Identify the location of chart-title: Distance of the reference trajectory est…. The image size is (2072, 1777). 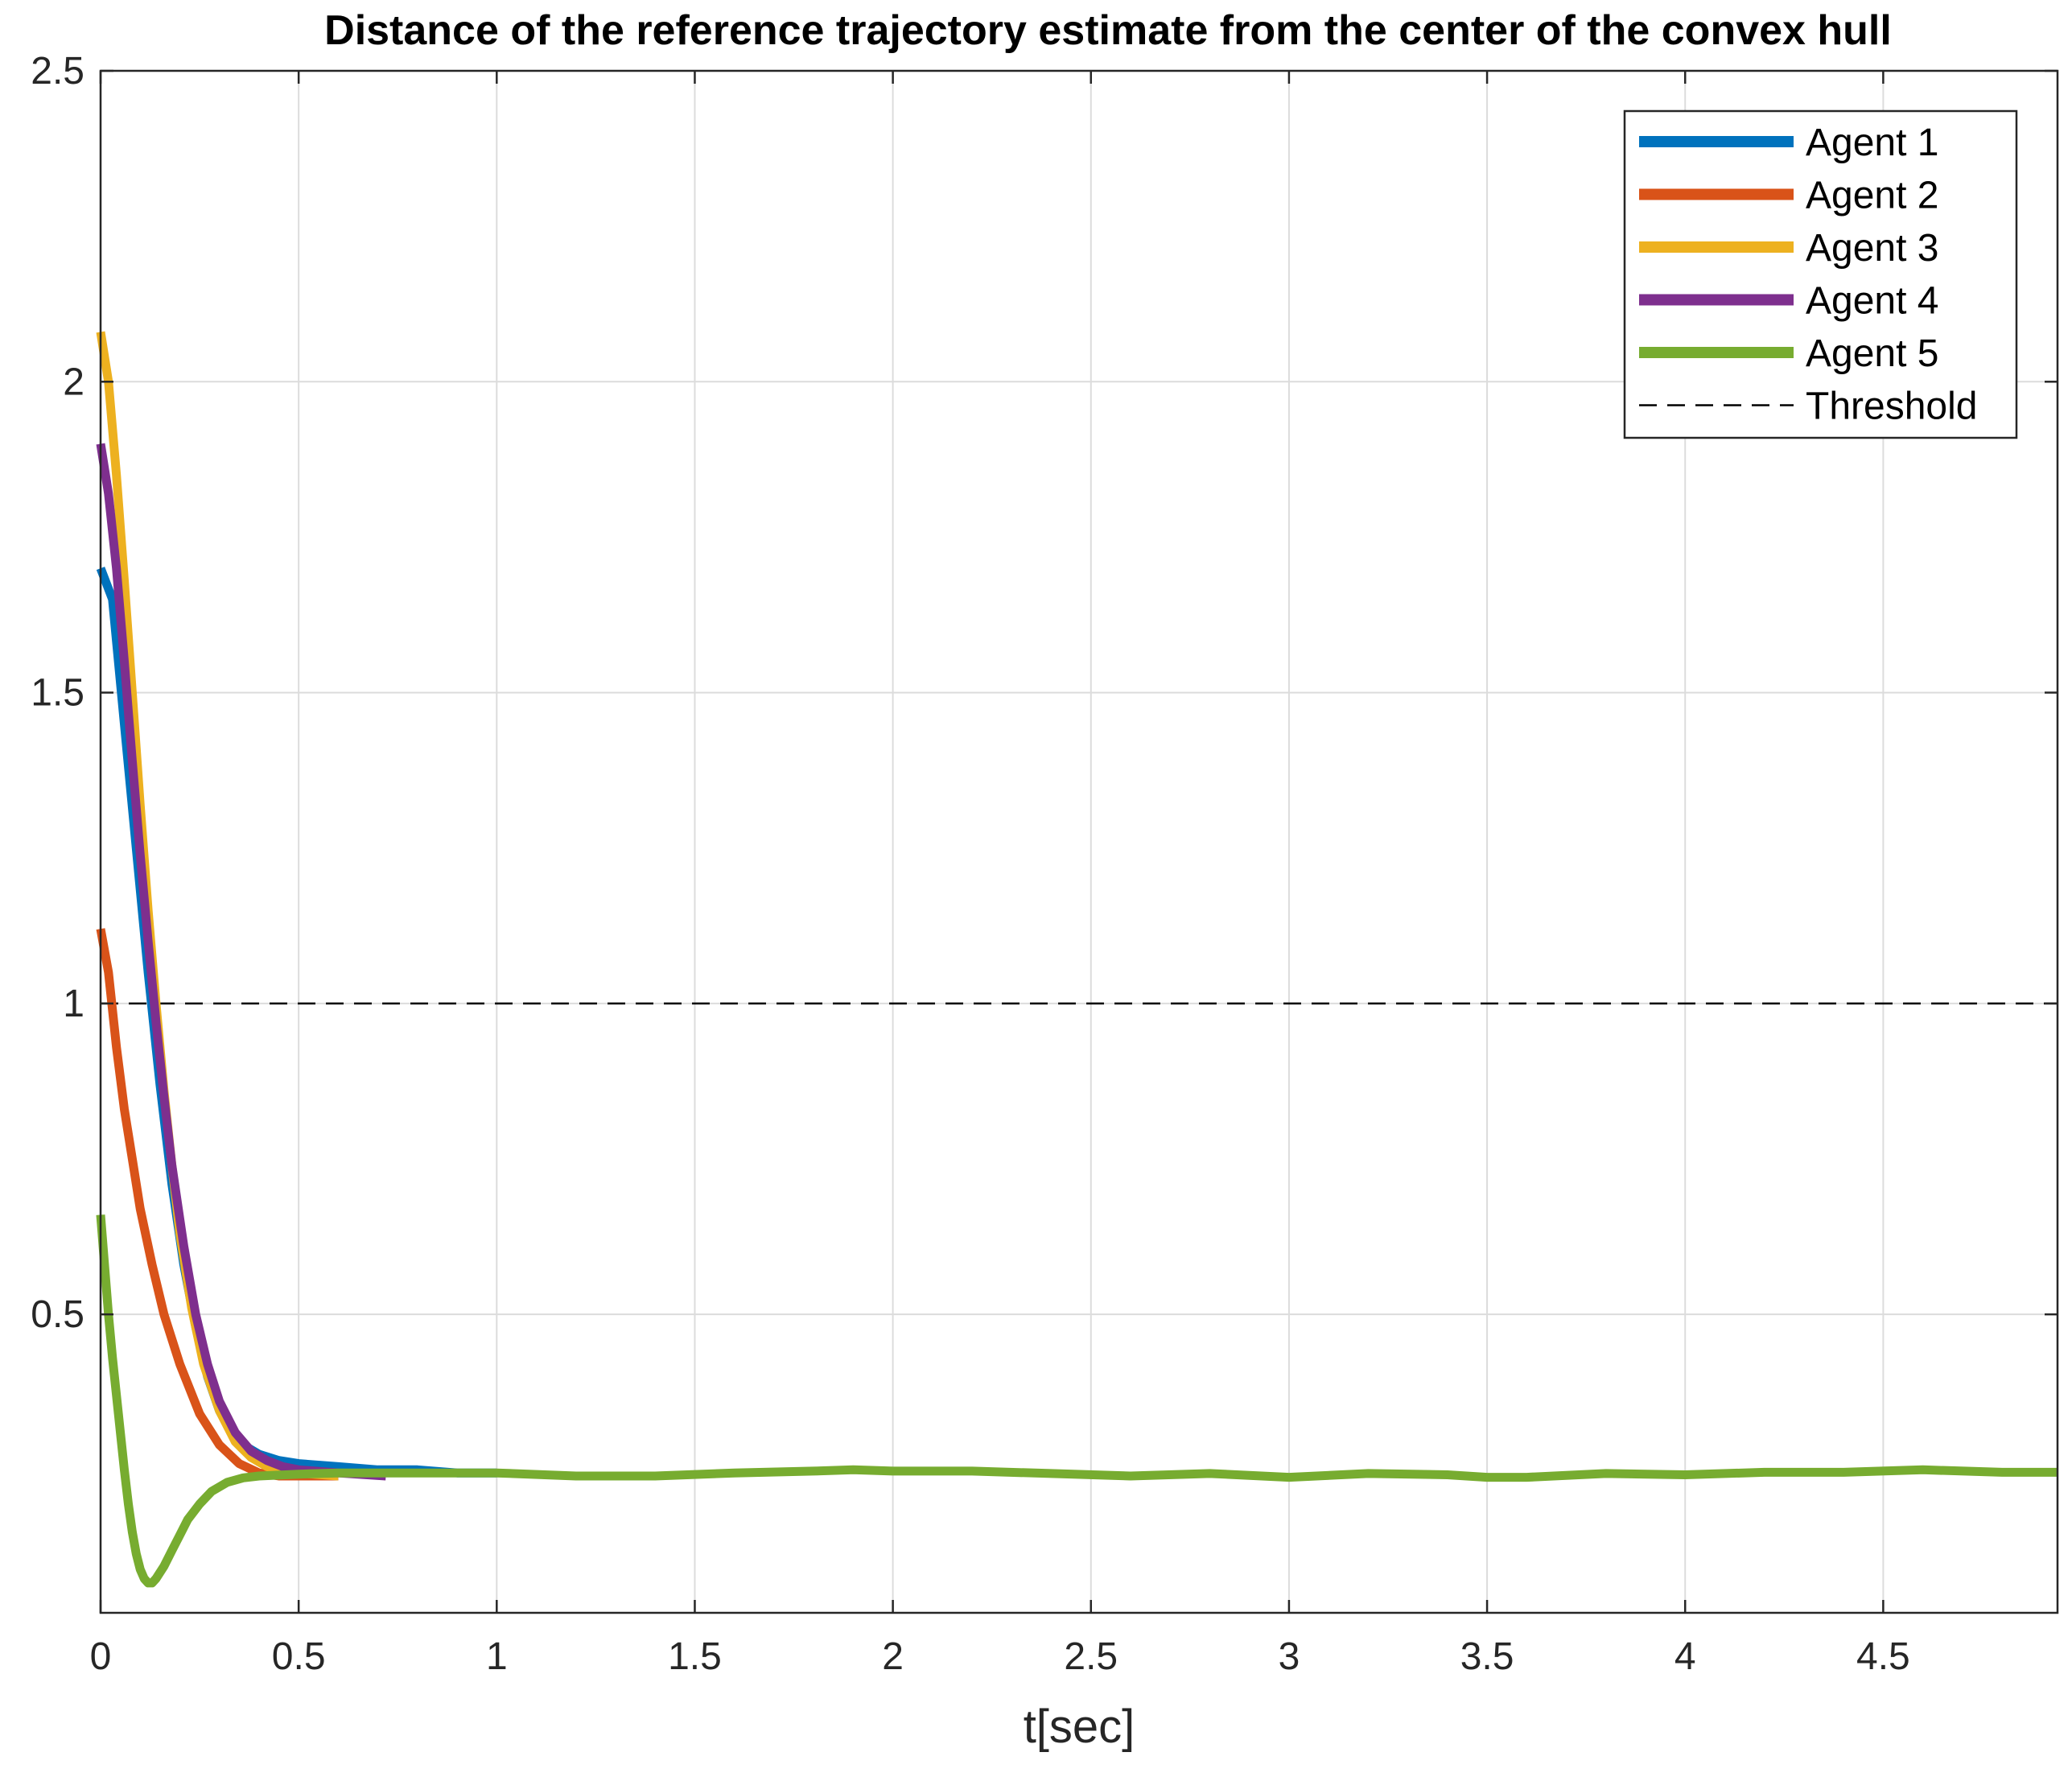
(1108, 30).